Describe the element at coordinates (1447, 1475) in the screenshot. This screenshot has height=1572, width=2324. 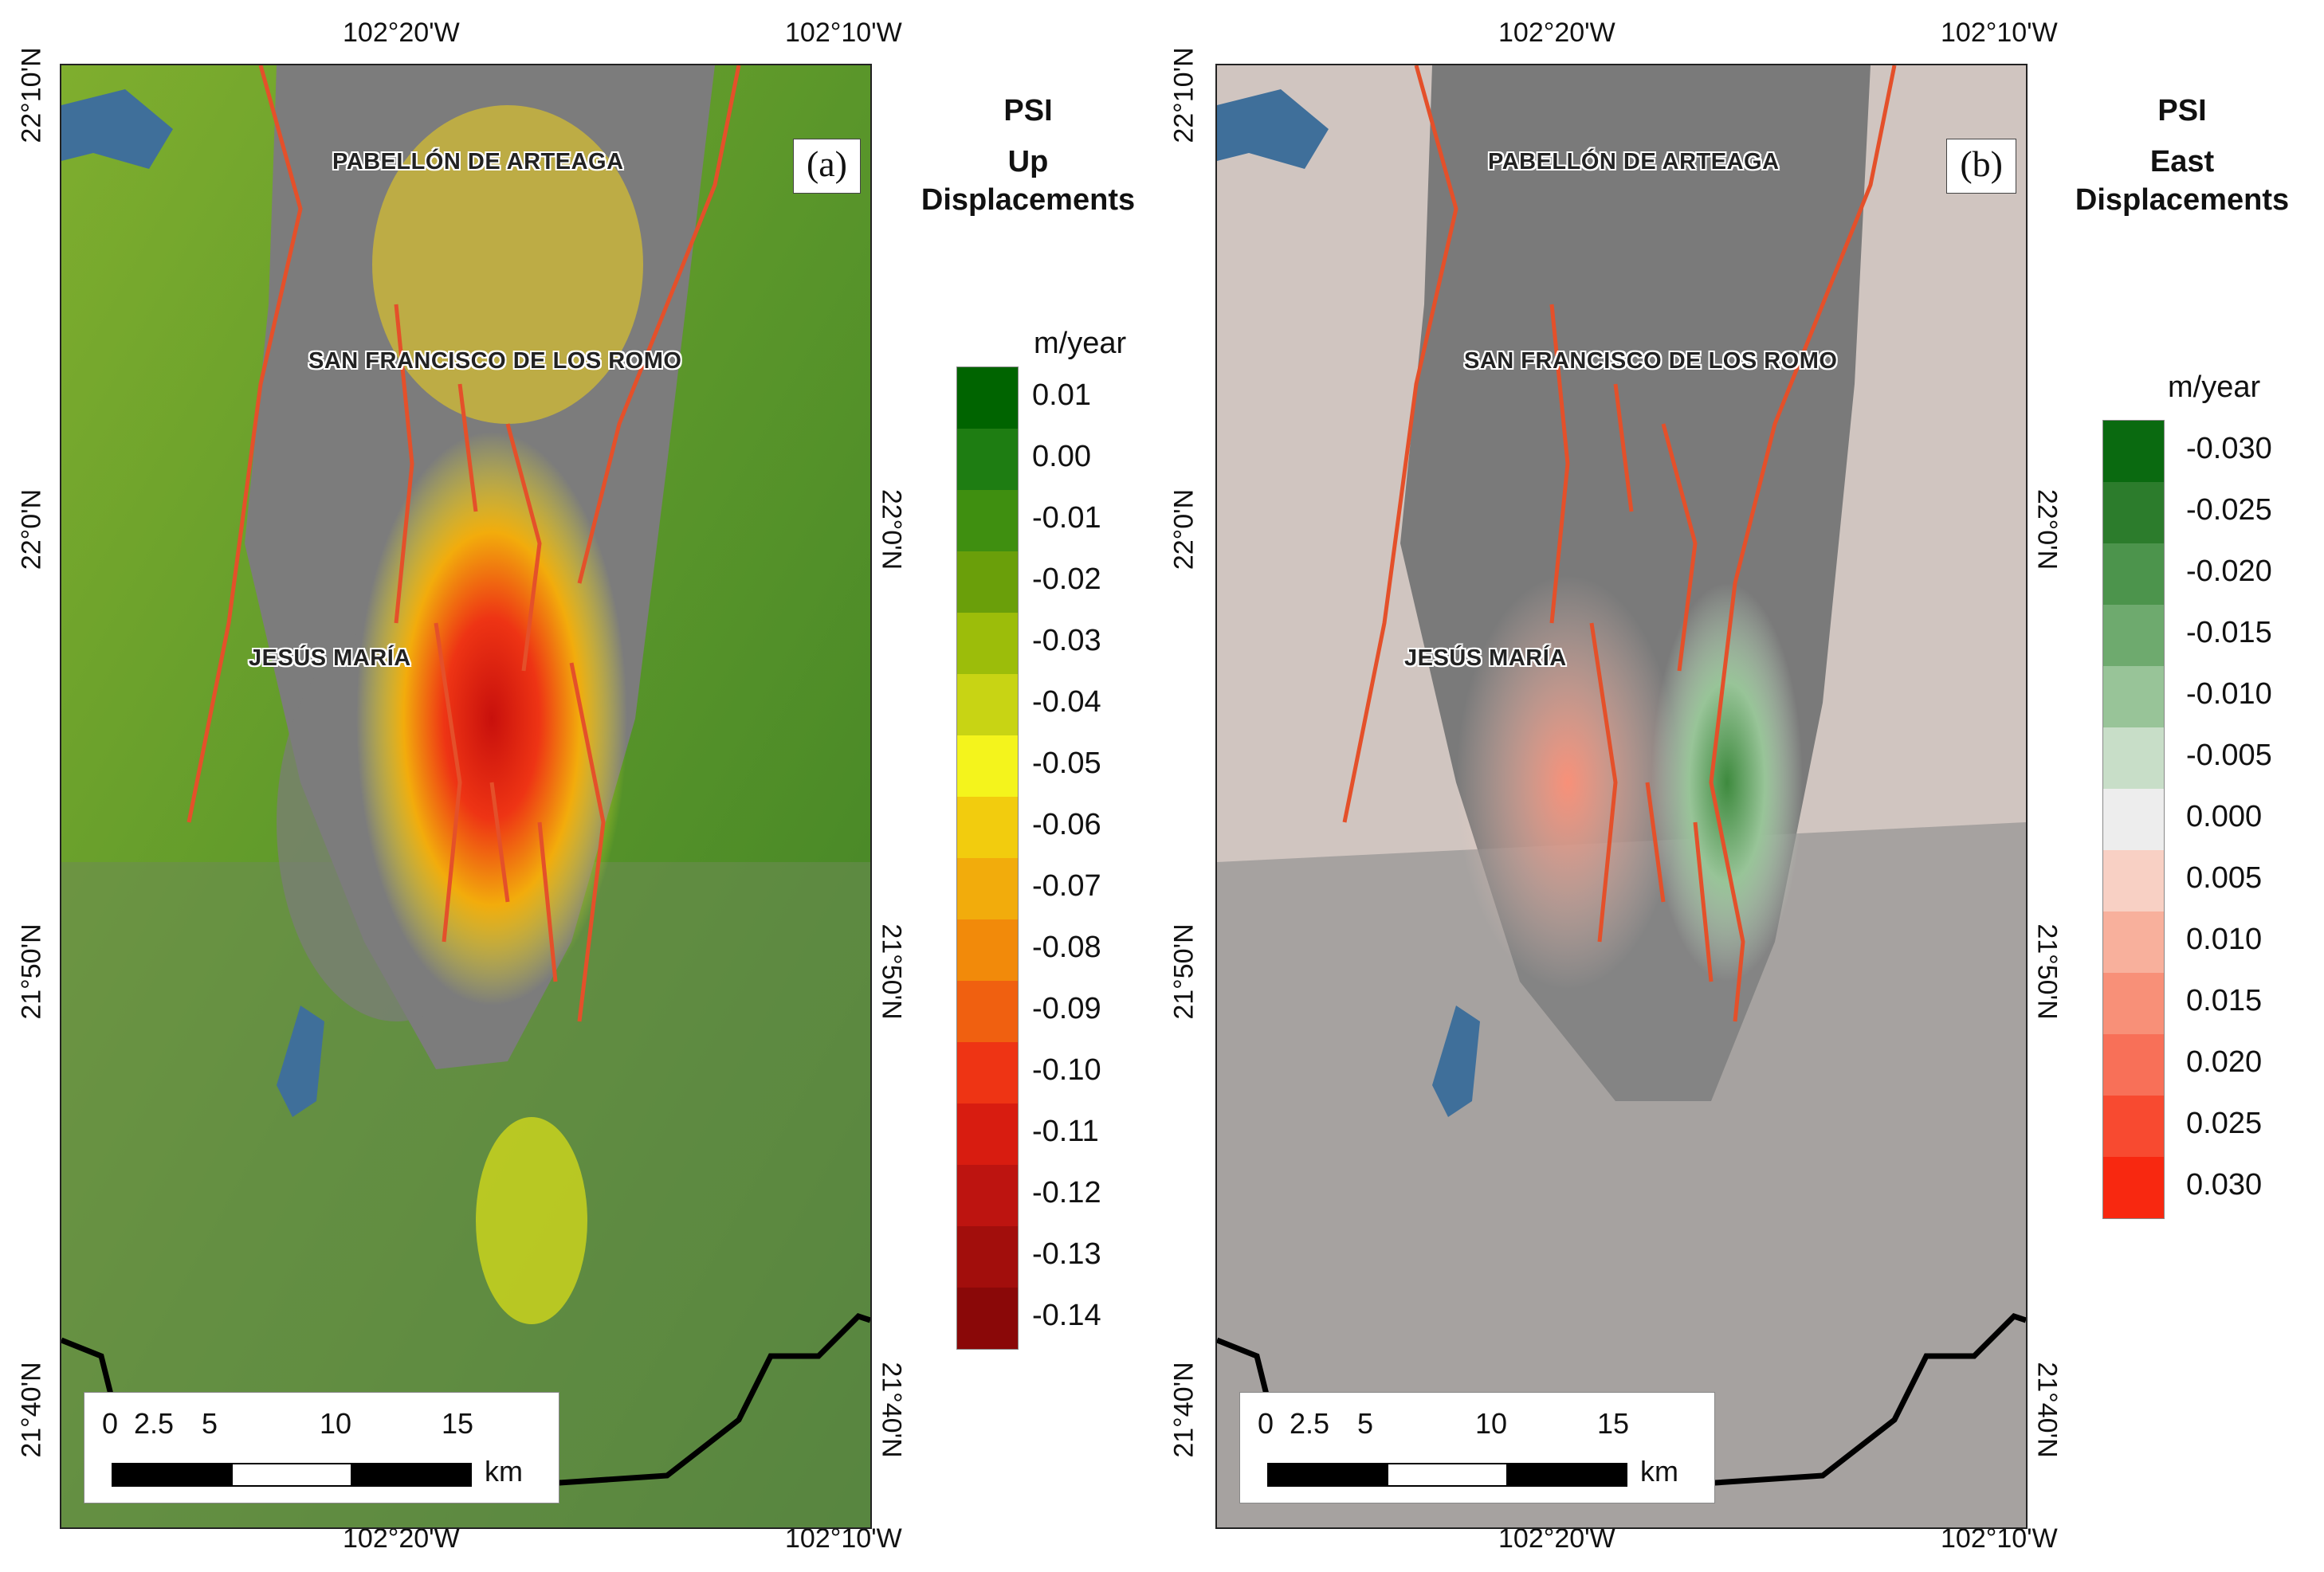
I see `scale-segment-white` at that location.